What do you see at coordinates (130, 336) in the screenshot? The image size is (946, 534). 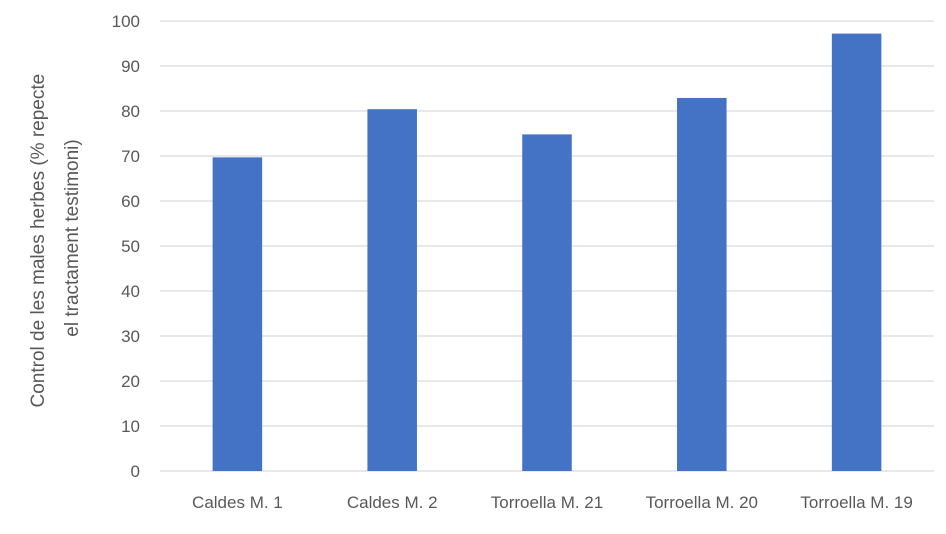 I see `y-tick-label: 30` at bounding box center [130, 336].